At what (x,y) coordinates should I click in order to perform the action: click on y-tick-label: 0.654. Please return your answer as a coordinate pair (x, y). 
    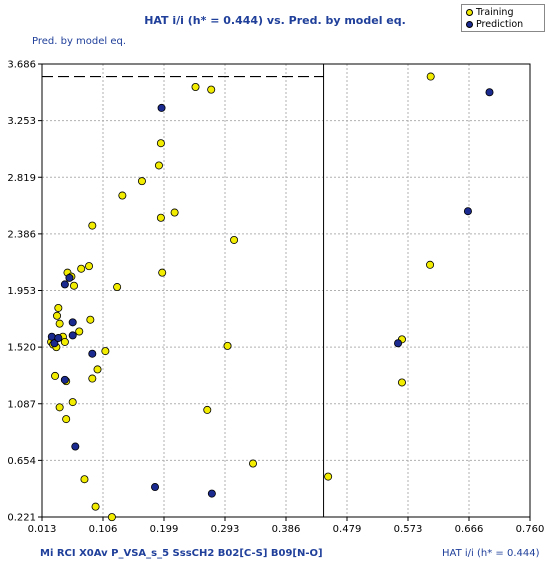
    Looking at the image, I should click on (21, 461).